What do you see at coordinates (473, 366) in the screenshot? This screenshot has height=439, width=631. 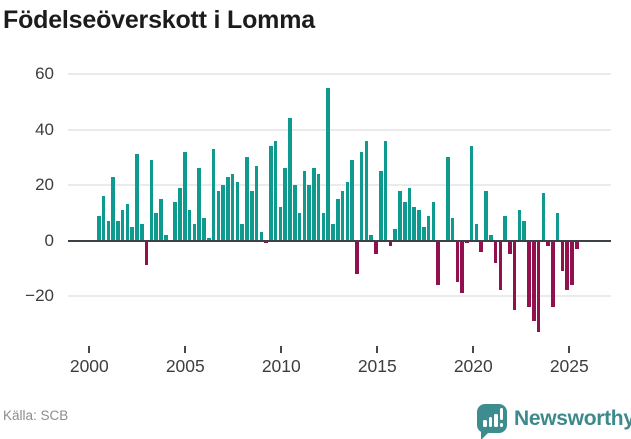 I see `x-tick-label-2020: 2020` at bounding box center [473, 366].